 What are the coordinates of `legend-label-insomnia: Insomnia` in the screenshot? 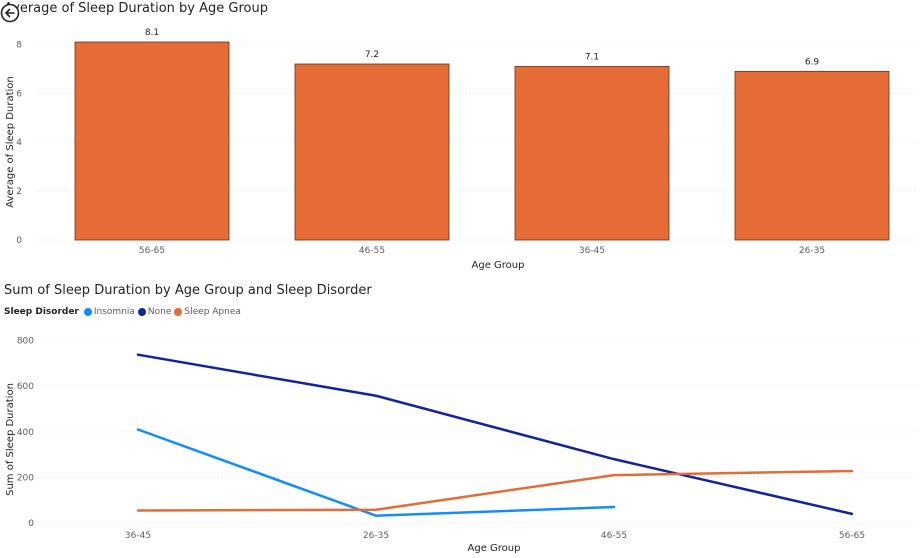 It's located at (114, 312).